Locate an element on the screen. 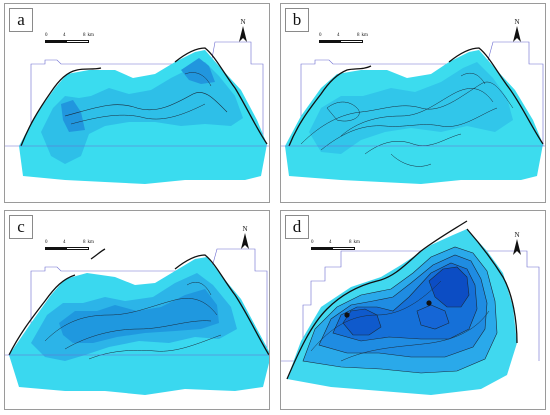  map-b-sea-mid is located at coordinates (411, 108).